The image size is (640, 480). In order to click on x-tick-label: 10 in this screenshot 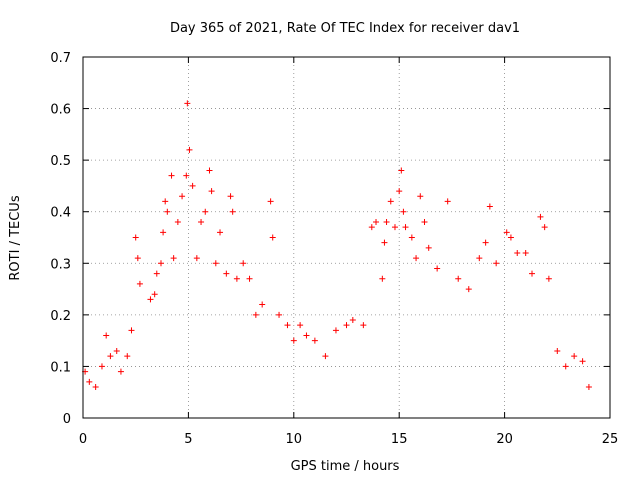, I will do `click(294, 439)`.